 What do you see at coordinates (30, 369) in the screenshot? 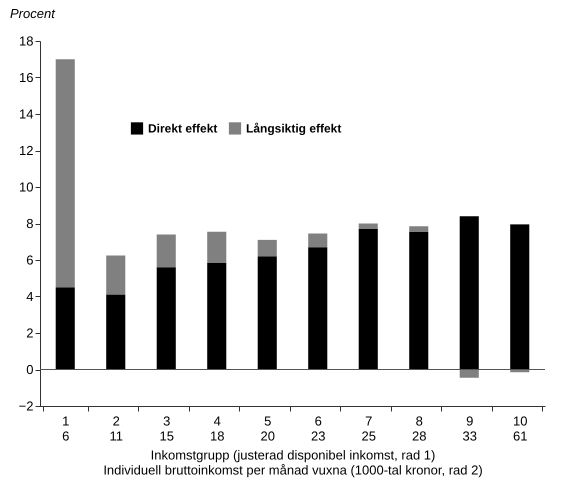
I see `y-tick-label: 0` at bounding box center [30, 369].